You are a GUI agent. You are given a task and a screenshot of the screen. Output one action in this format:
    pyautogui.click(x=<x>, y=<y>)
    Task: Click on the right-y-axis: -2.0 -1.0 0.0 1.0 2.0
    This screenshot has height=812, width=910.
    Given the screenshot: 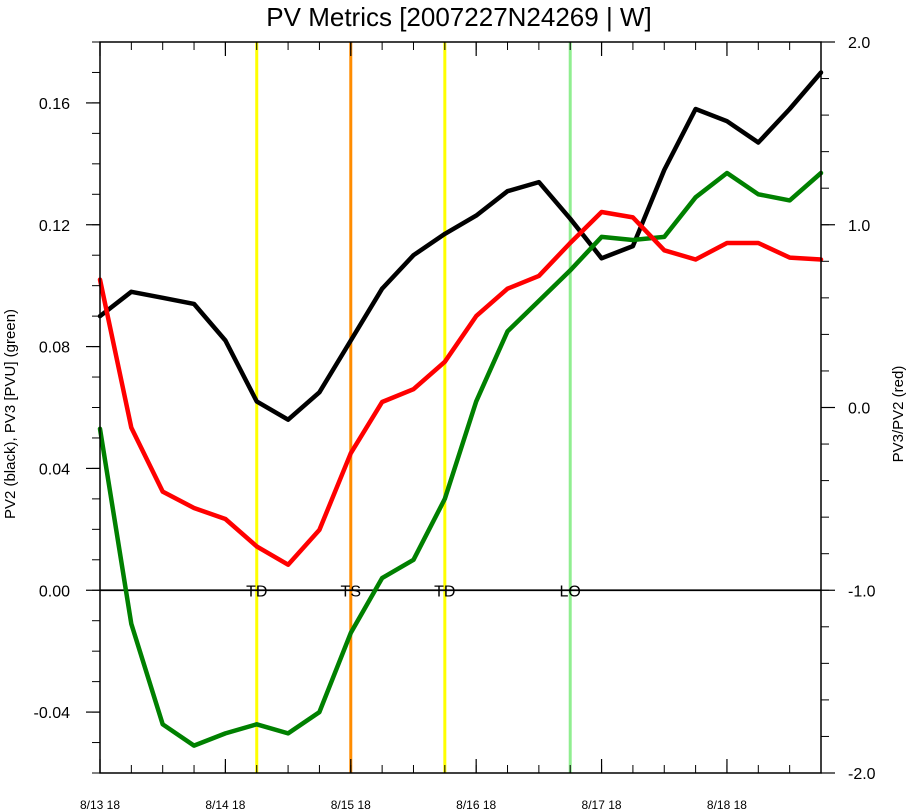 What is the action you would take?
    pyautogui.click(x=848, y=409)
    